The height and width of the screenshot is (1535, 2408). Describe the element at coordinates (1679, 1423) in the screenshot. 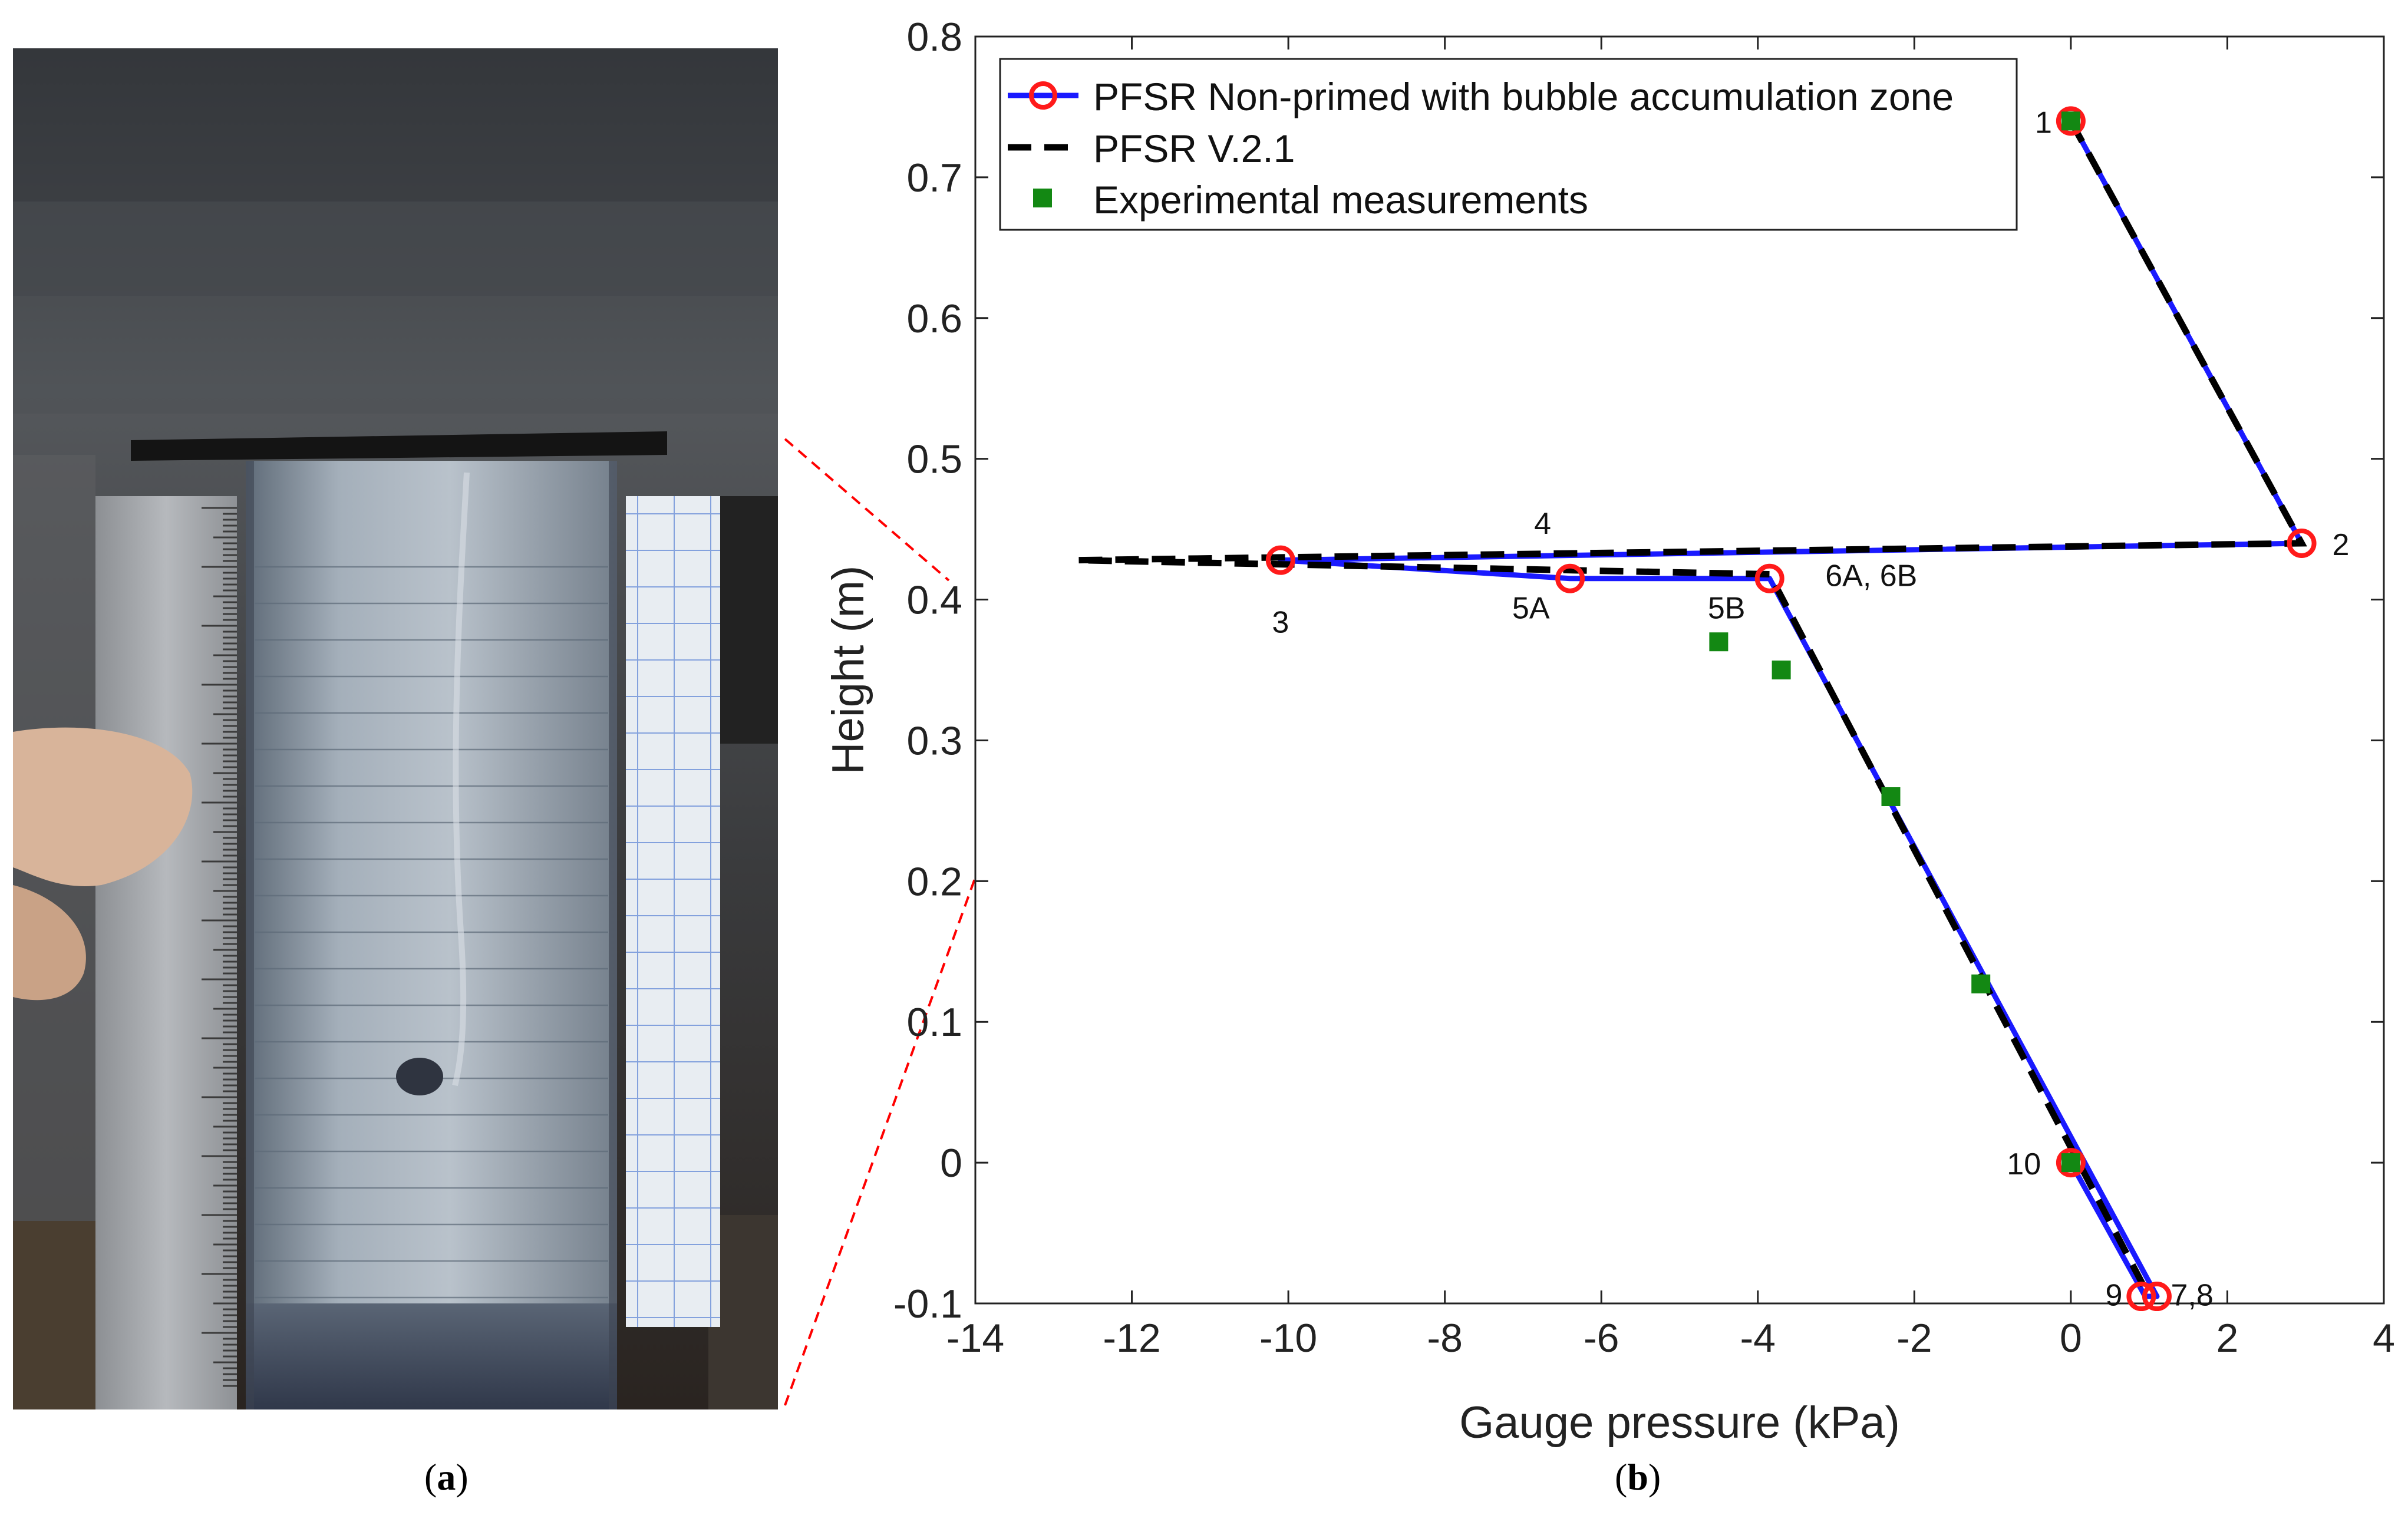

I see `x-axis-label: Gauge pressure (kPa)` at that location.